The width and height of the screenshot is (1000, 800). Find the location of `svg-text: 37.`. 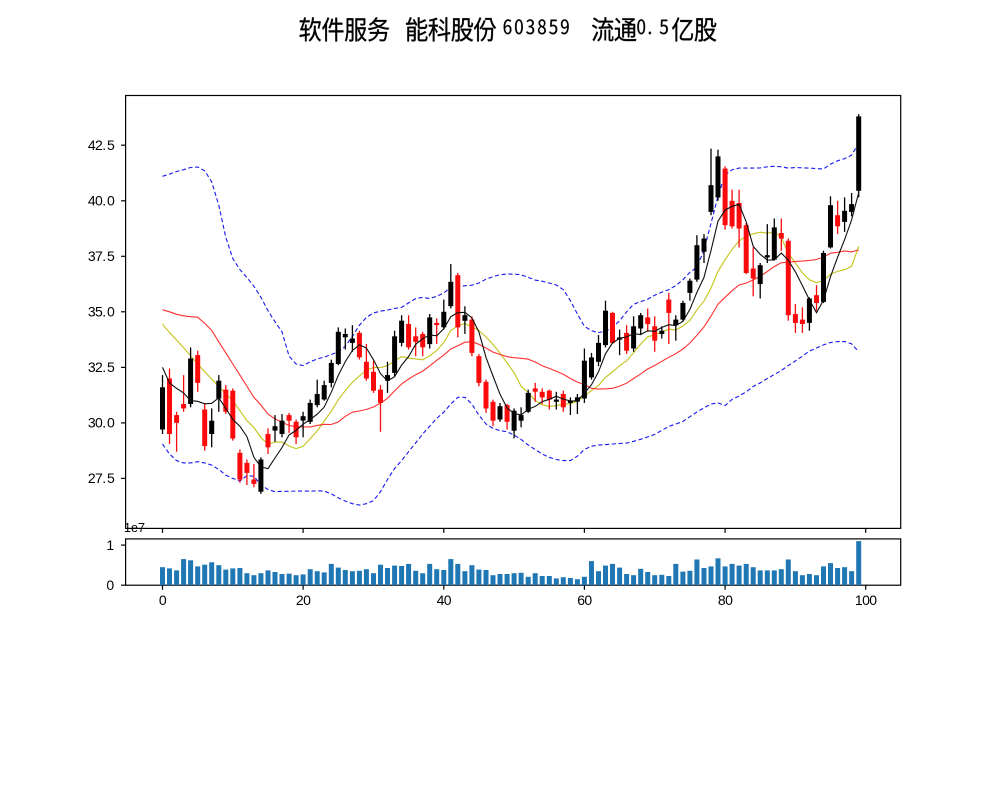

svg-text: 37. is located at coordinates (97, 256).